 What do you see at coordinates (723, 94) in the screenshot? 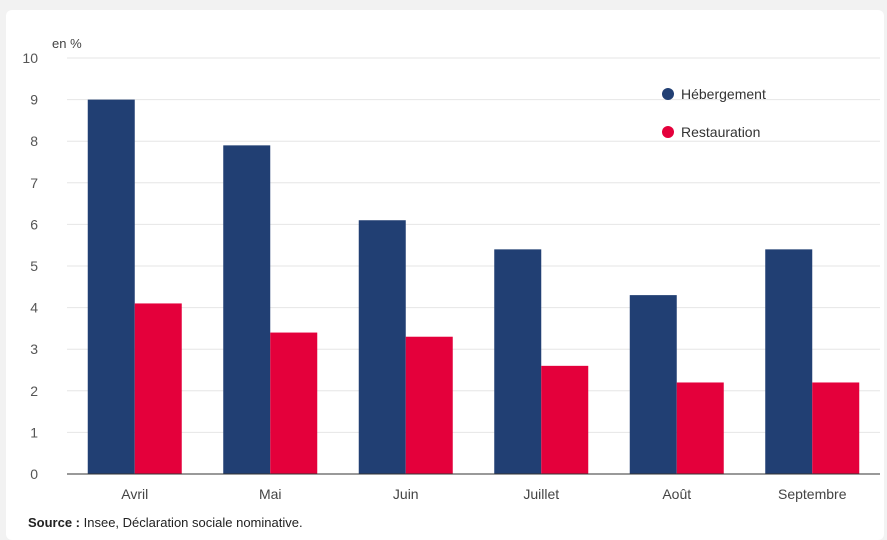
I see `legend-label: Hébergement` at bounding box center [723, 94].